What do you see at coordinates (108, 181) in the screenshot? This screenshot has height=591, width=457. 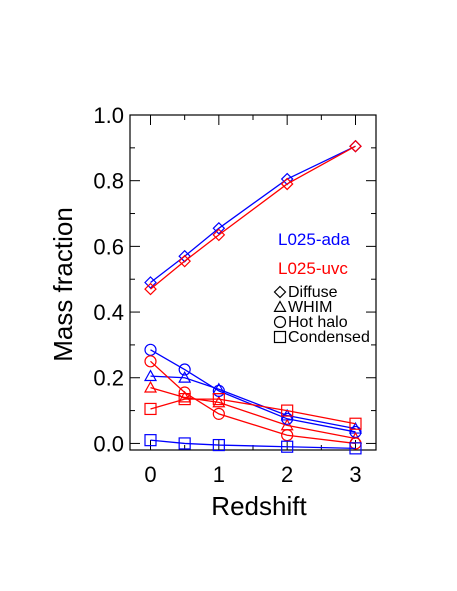 I see `y-tick-label: 0.8` at bounding box center [108, 181].